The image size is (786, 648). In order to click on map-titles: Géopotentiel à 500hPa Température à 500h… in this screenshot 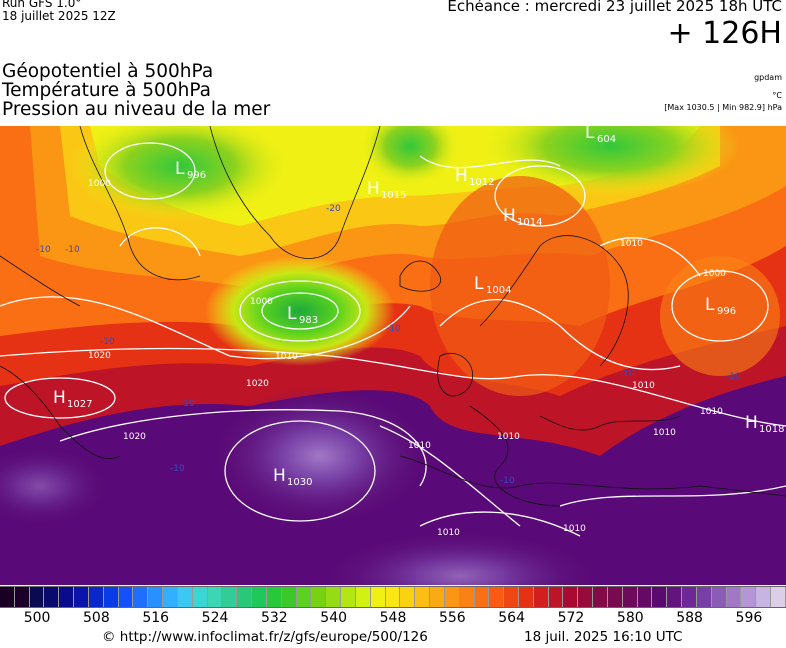, I will do `click(136, 90)`.